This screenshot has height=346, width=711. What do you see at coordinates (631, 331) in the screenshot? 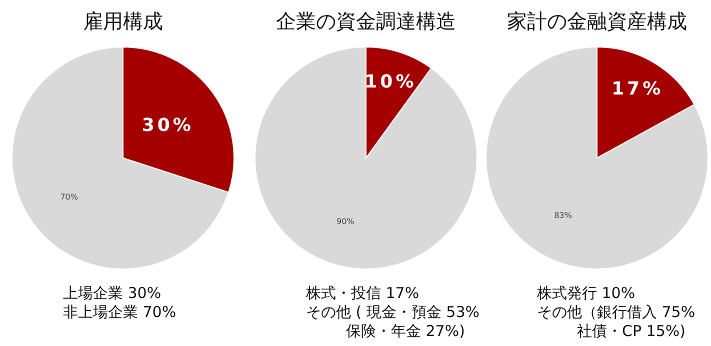
I see `text: 社債・CP 15%)` at bounding box center [631, 331].